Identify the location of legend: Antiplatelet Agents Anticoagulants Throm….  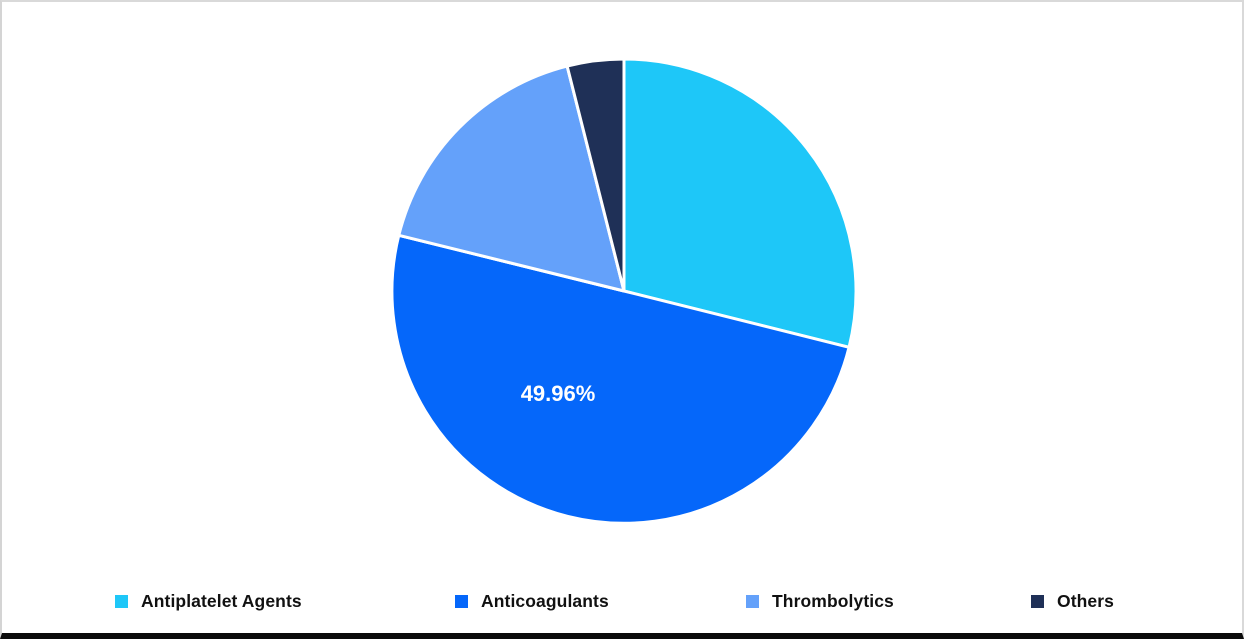
(622, 601).